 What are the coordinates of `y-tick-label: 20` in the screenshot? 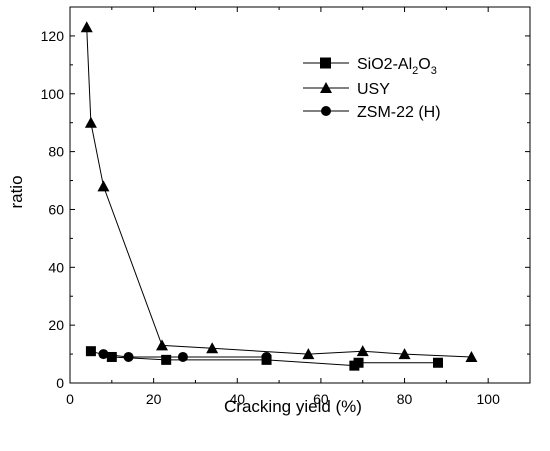 It's located at (56, 325).